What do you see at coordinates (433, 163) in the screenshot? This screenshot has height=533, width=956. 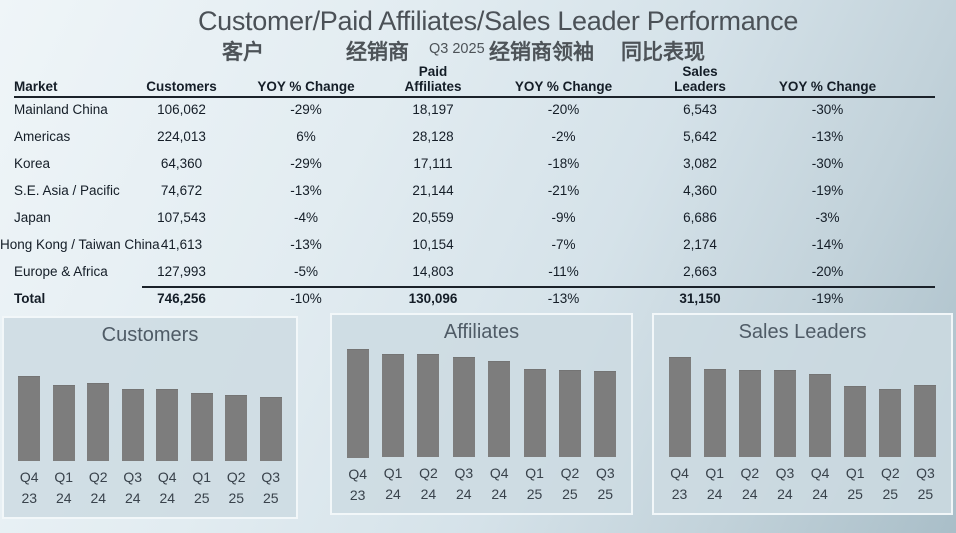 I see `table-cell: 17,111` at bounding box center [433, 163].